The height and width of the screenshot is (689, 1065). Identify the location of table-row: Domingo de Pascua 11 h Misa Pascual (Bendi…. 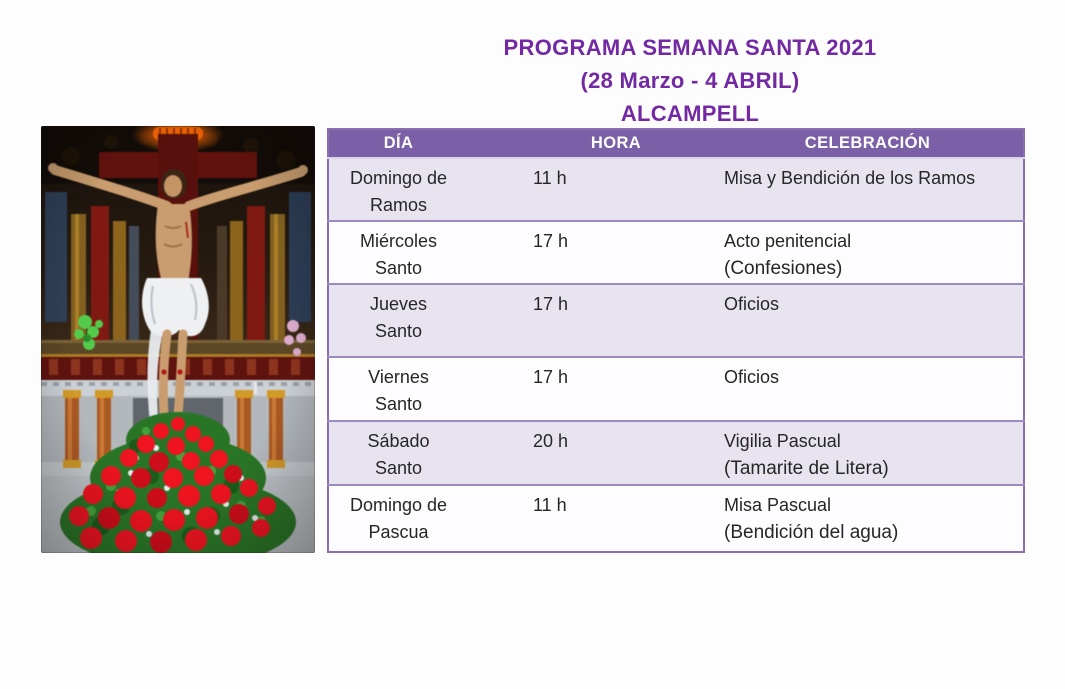
(676, 518).